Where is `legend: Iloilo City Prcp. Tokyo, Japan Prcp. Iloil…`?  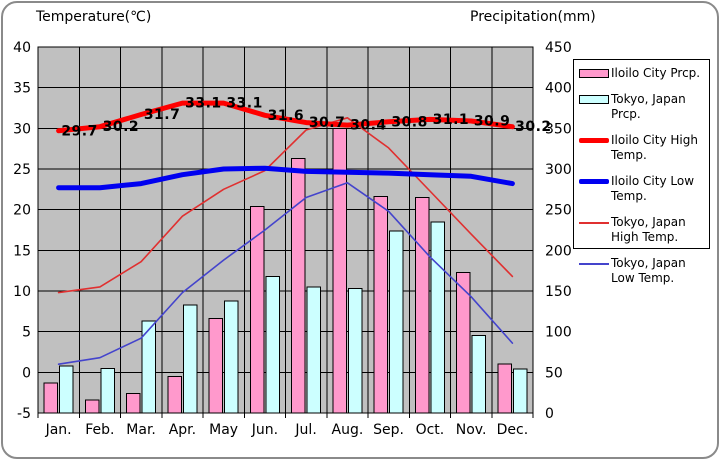 legend: Iloilo City Prcp. Tokyo, Japan Prcp. Iloil… is located at coordinates (641, 172).